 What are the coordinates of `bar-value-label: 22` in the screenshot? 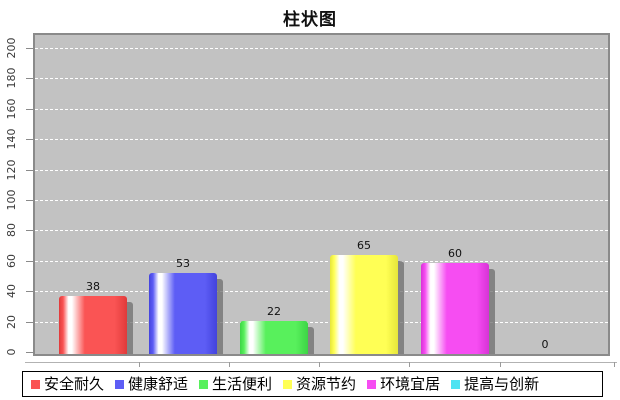 It's located at (274, 311).